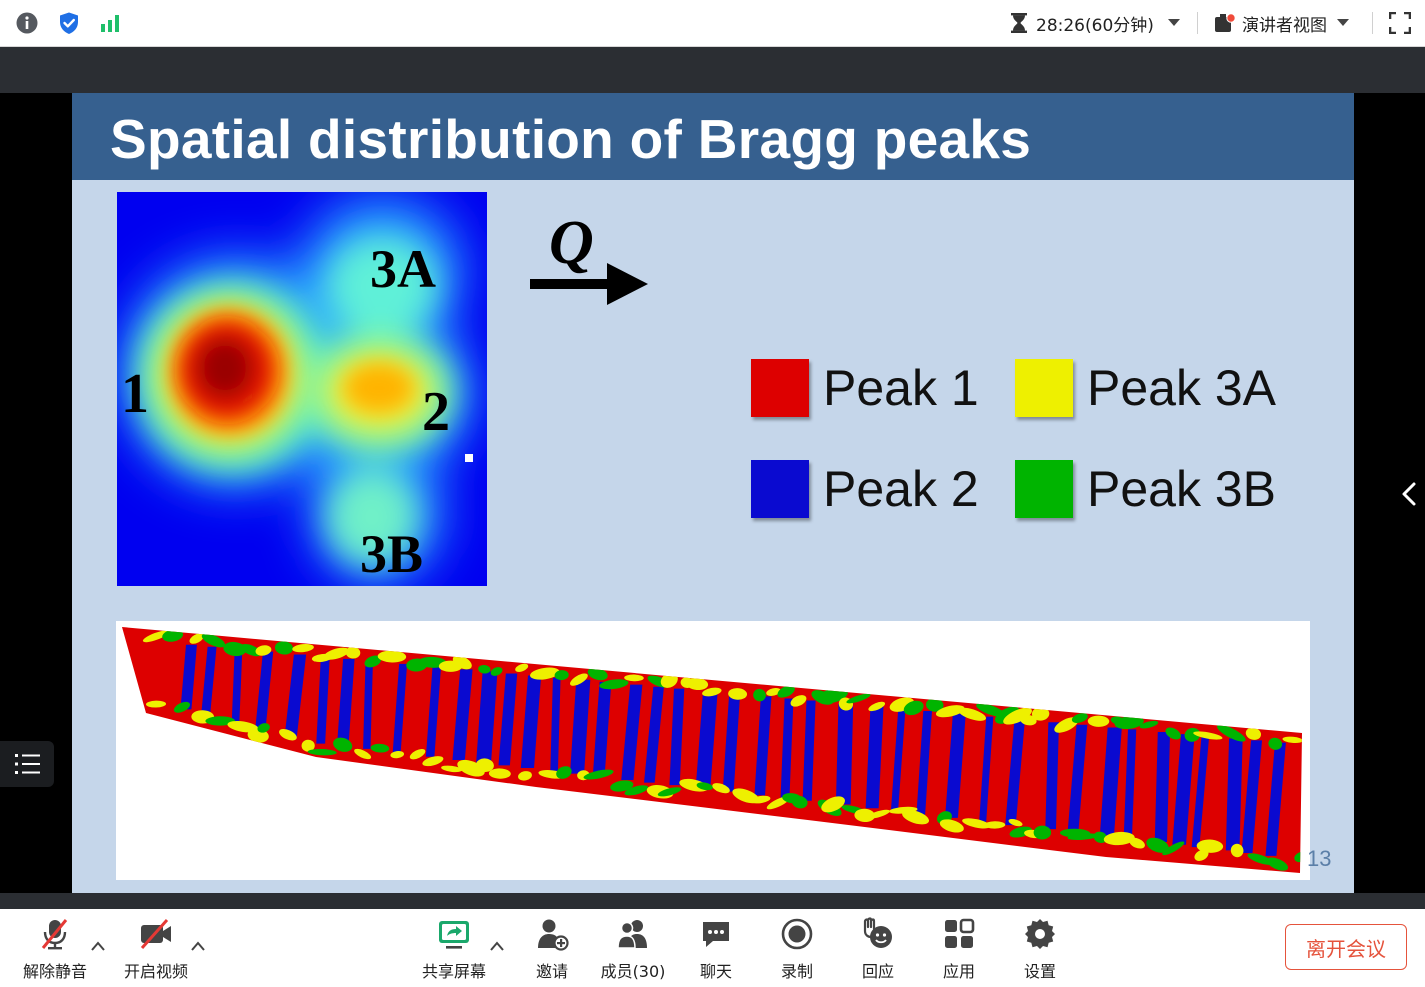  I want to click on members-button: 成员(30), so click(633, 949).